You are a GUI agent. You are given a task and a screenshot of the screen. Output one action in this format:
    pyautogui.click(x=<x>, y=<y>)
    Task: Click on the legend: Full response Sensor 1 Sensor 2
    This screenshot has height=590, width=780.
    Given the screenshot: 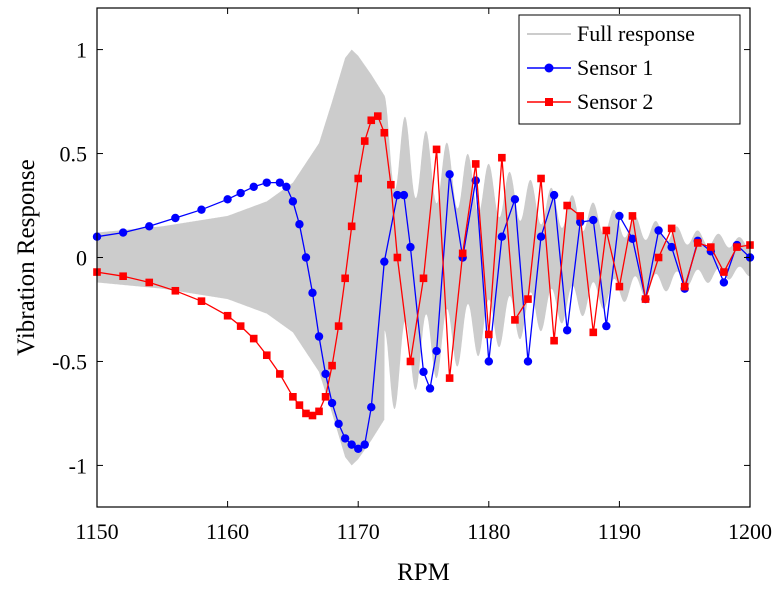 What is the action you would take?
    pyautogui.click(x=629, y=69)
    